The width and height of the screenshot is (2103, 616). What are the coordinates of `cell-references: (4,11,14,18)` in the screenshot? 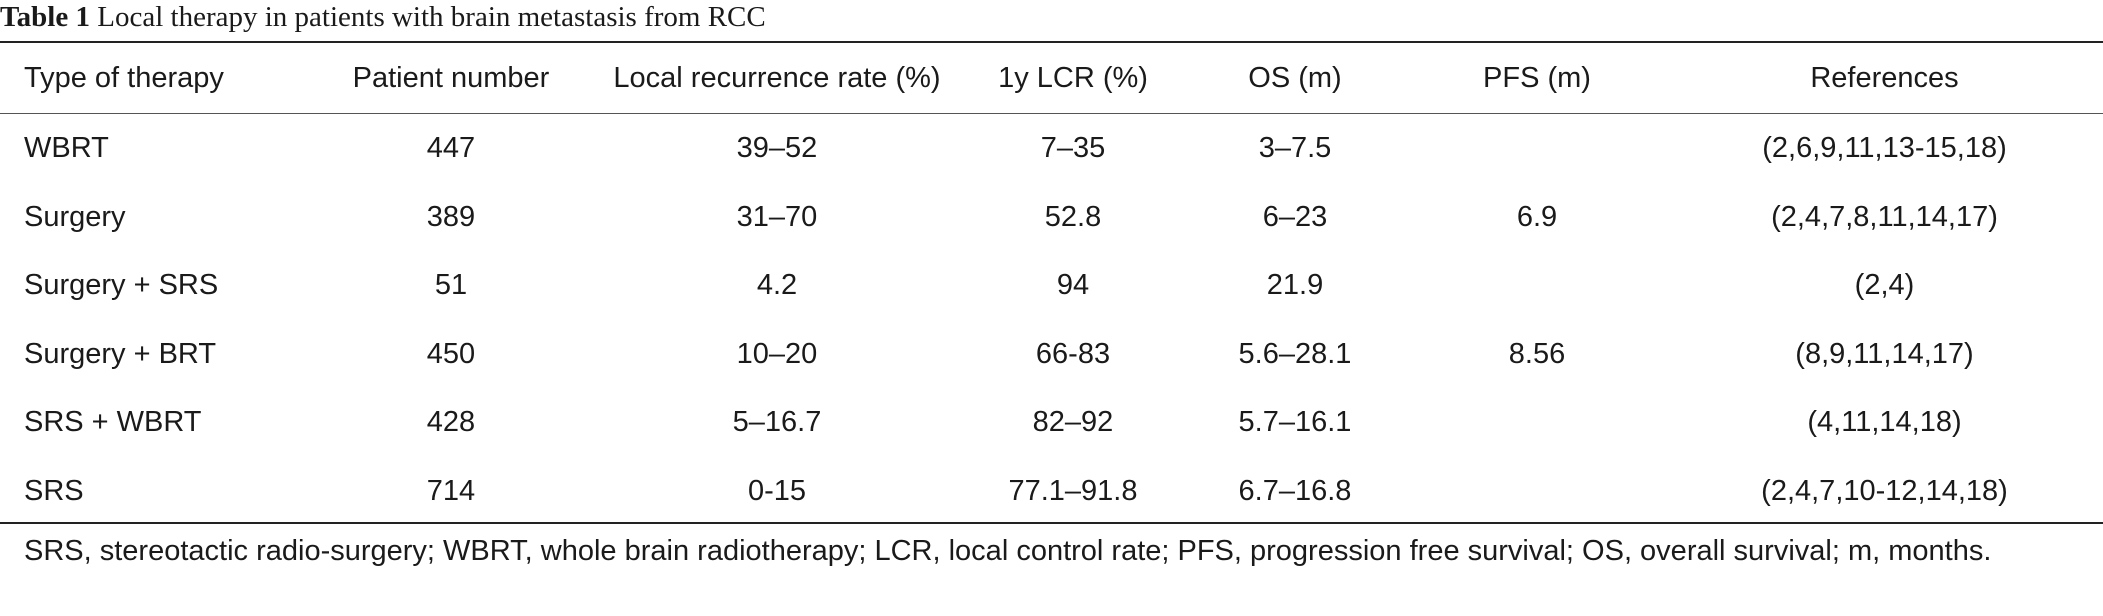 It's located at (1884, 422).